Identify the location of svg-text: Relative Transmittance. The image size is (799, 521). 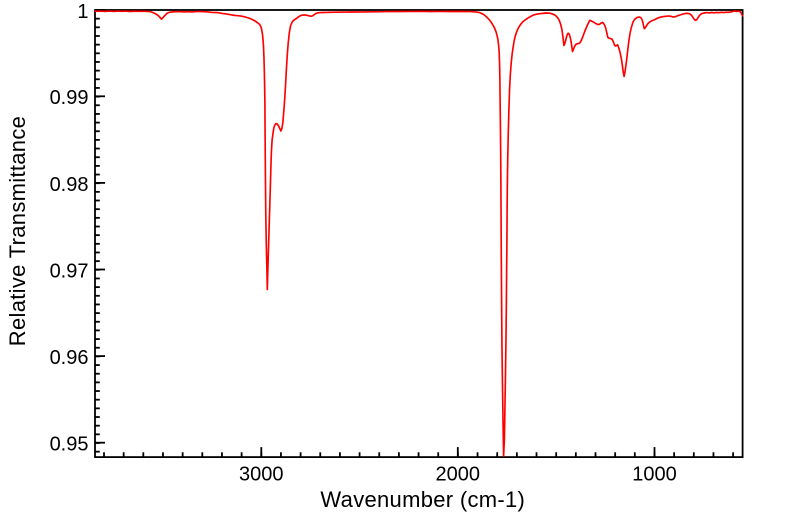
(17, 231).